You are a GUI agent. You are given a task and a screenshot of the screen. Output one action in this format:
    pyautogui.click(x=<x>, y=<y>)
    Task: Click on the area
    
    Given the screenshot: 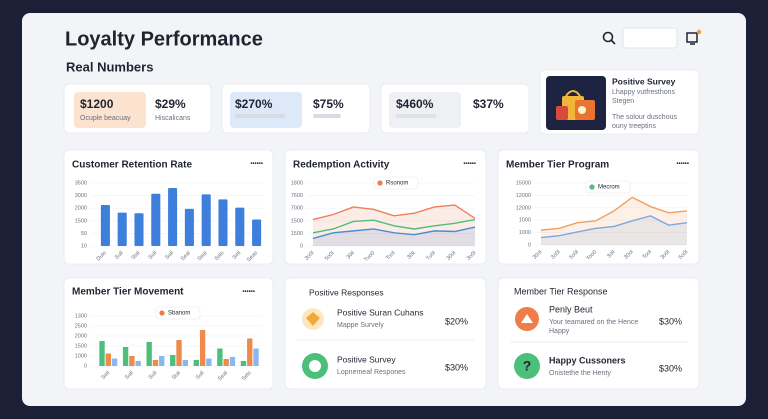 What is the action you would take?
    pyautogui.click(x=394, y=236)
    